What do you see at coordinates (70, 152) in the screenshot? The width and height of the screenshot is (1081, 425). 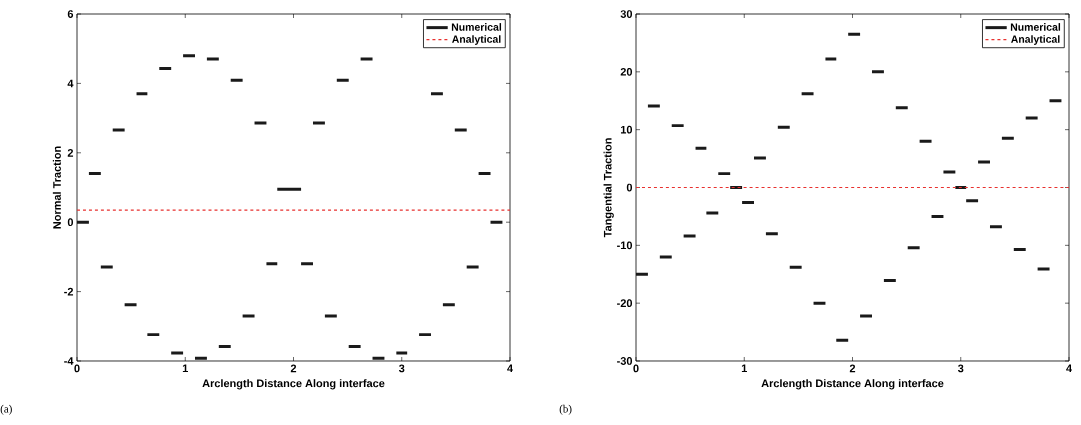 I see `y-tick-label: 2` at bounding box center [70, 152].